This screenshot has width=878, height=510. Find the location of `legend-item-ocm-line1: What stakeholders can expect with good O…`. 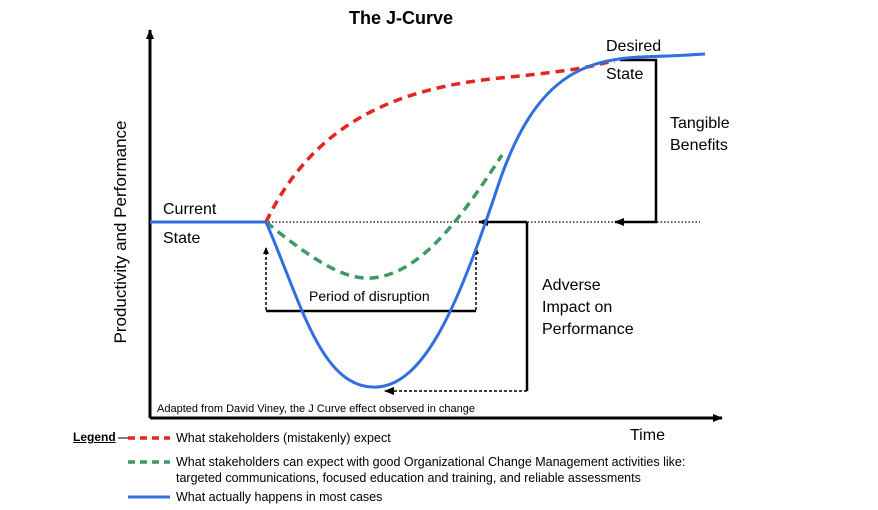

legend-item-ocm-line1: What stakeholders can expect with good O… is located at coordinates (431, 462).